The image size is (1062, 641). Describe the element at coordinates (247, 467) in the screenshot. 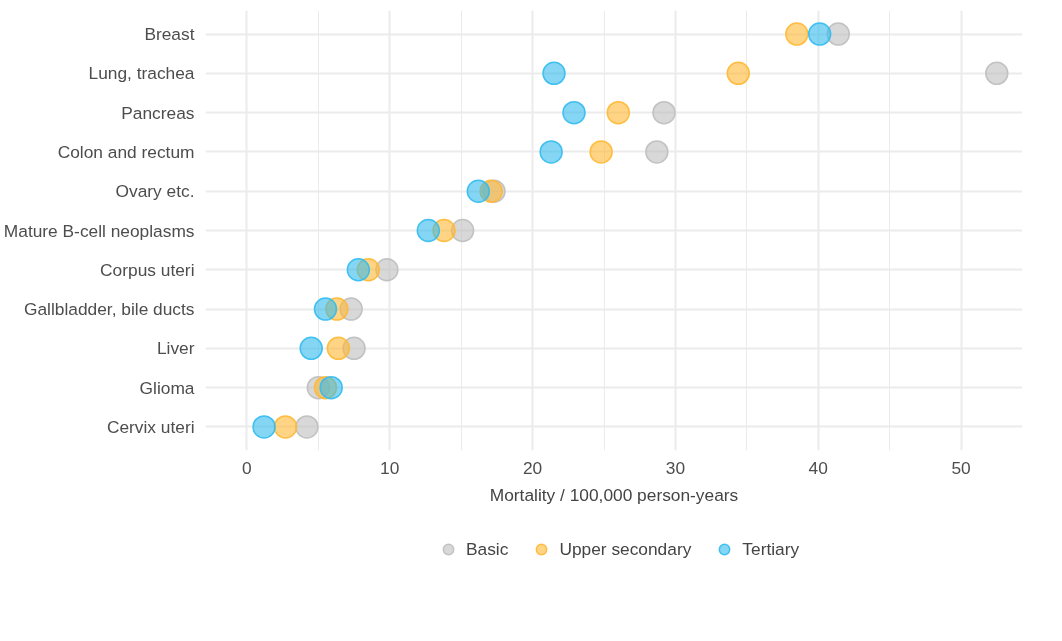

I see `x-tick-label: 0` at that location.